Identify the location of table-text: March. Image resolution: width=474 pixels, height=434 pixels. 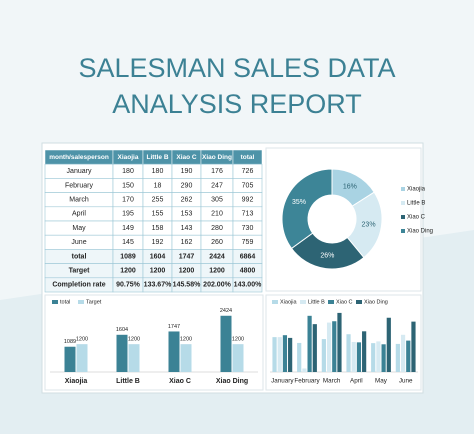
(79, 200).